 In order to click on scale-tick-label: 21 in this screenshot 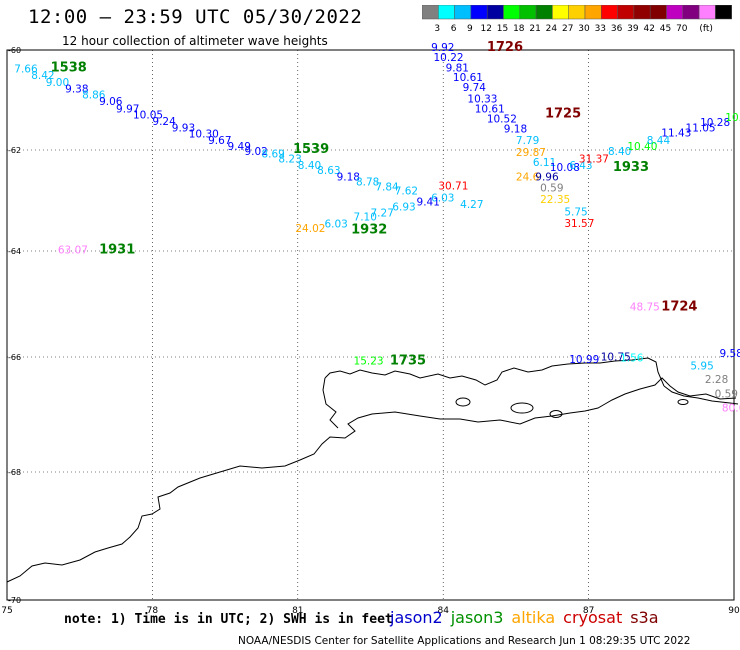, I will do `click(534, 29)`.